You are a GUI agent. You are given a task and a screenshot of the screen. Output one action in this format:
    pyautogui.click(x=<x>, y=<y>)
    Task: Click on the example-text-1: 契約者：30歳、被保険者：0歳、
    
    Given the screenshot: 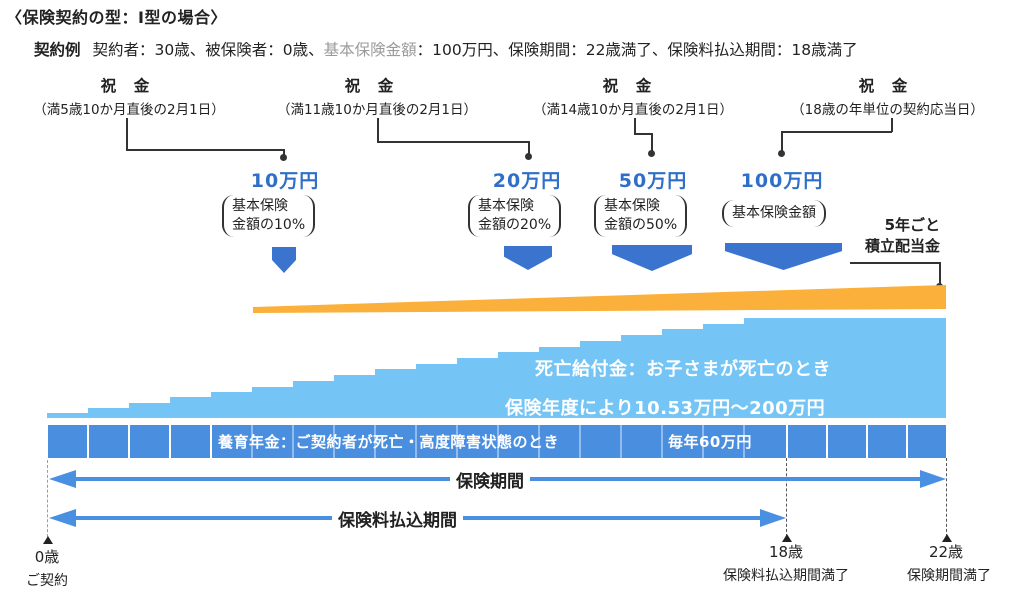 What is the action you would take?
    pyautogui.click(x=208, y=50)
    